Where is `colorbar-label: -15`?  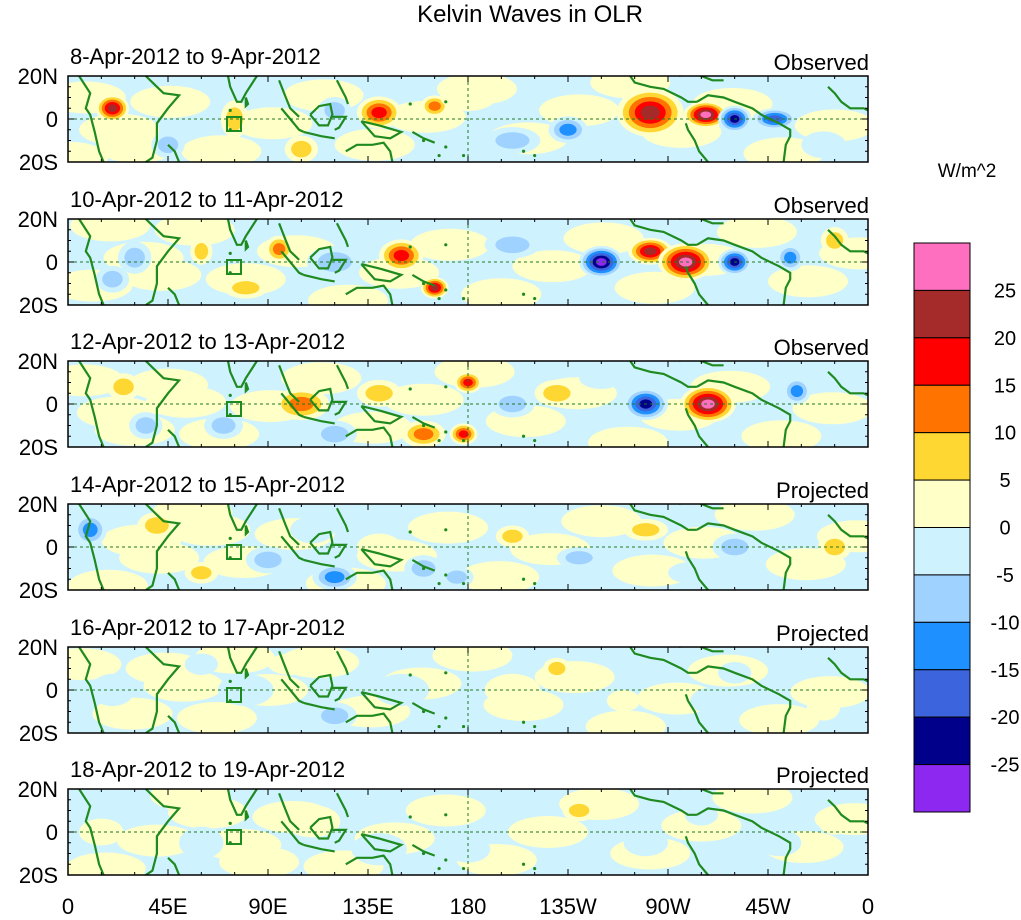 colorbar-label: -15 is located at coordinates (1005, 671).